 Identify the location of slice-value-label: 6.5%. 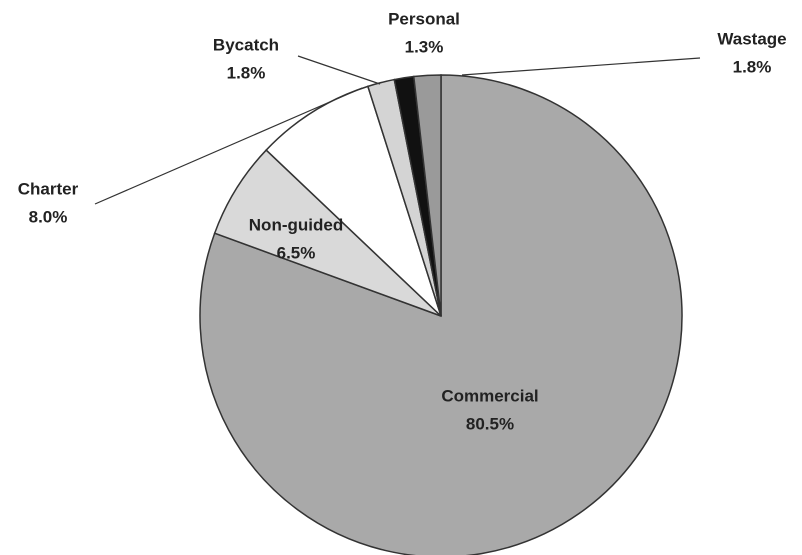
(296, 252).